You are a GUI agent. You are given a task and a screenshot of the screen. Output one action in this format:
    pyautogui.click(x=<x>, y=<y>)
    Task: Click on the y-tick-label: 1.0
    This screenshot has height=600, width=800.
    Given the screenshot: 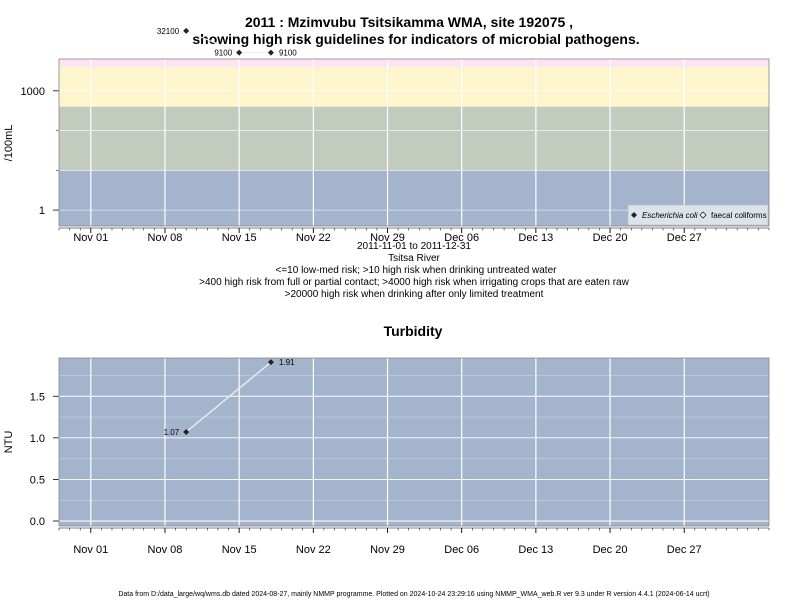 What is the action you would take?
    pyautogui.click(x=37, y=439)
    